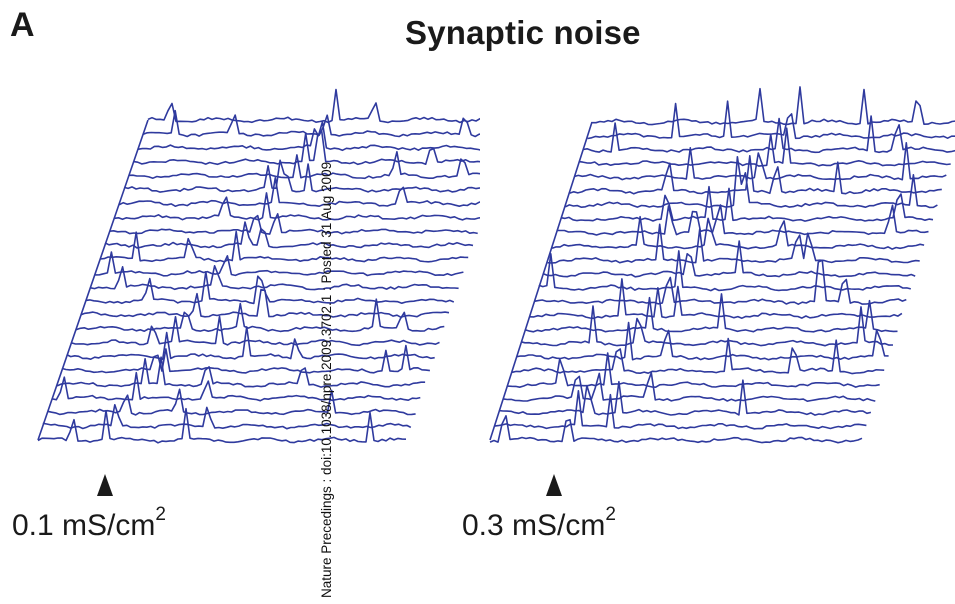  I want to click on conductance-label-right: 0.3 mS/cm2, so click(539, 523).